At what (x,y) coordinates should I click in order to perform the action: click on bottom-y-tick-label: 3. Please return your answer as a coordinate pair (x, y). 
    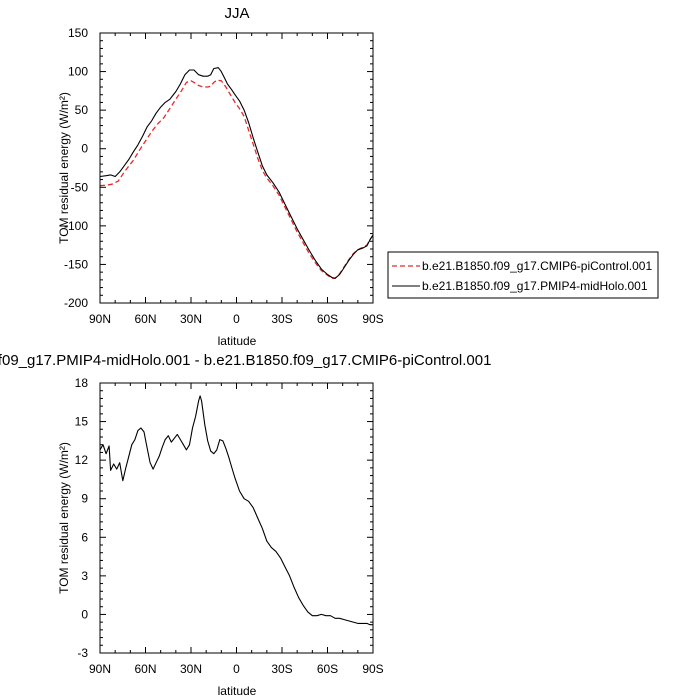
    Looking at the image, I should click on (84, 576).